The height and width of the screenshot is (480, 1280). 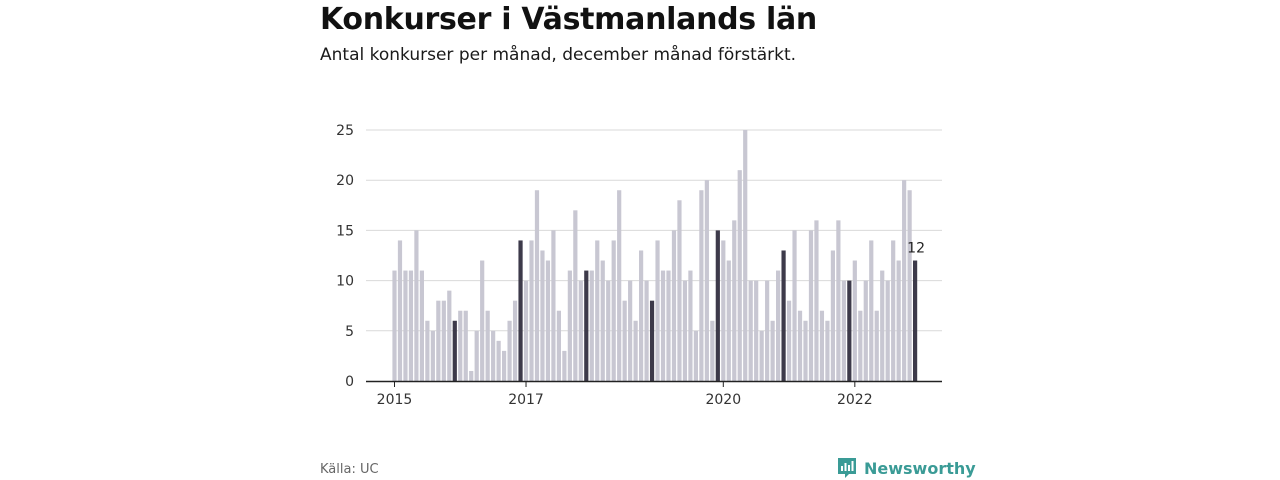 I want to click on latest-value-label: 12, so click(x=916, y=249).